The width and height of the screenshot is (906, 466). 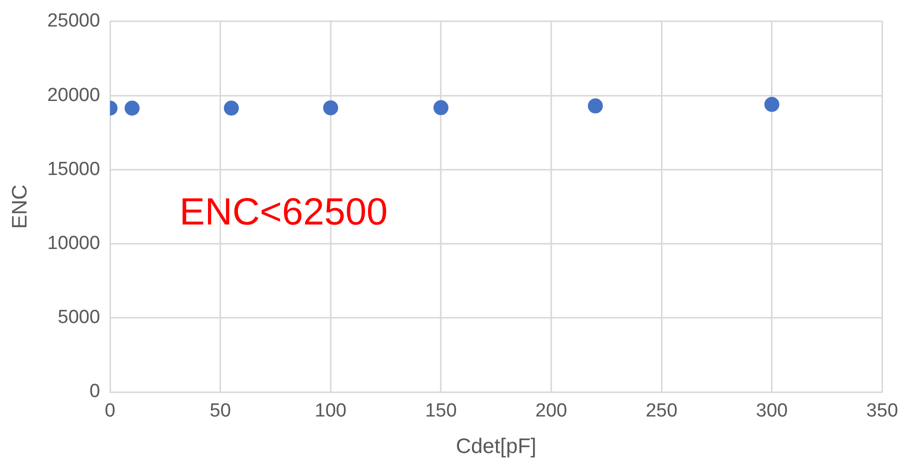 I want to click on x-tick-label: 150, so click(x=441, y=411).